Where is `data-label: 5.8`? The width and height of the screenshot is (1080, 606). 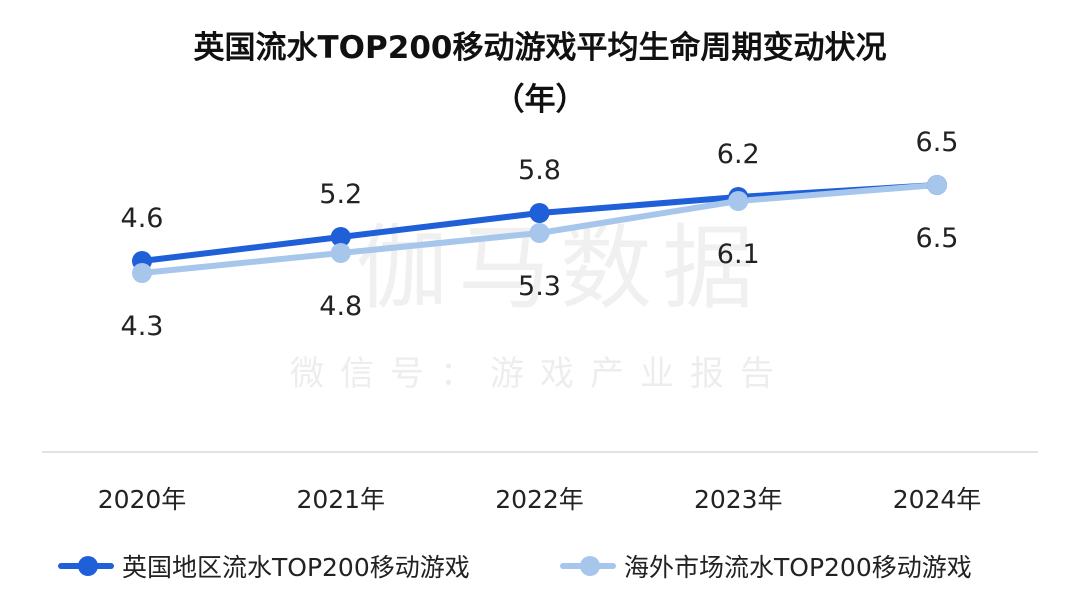
data-label: 5.8 is located at coordinates (539, 170).